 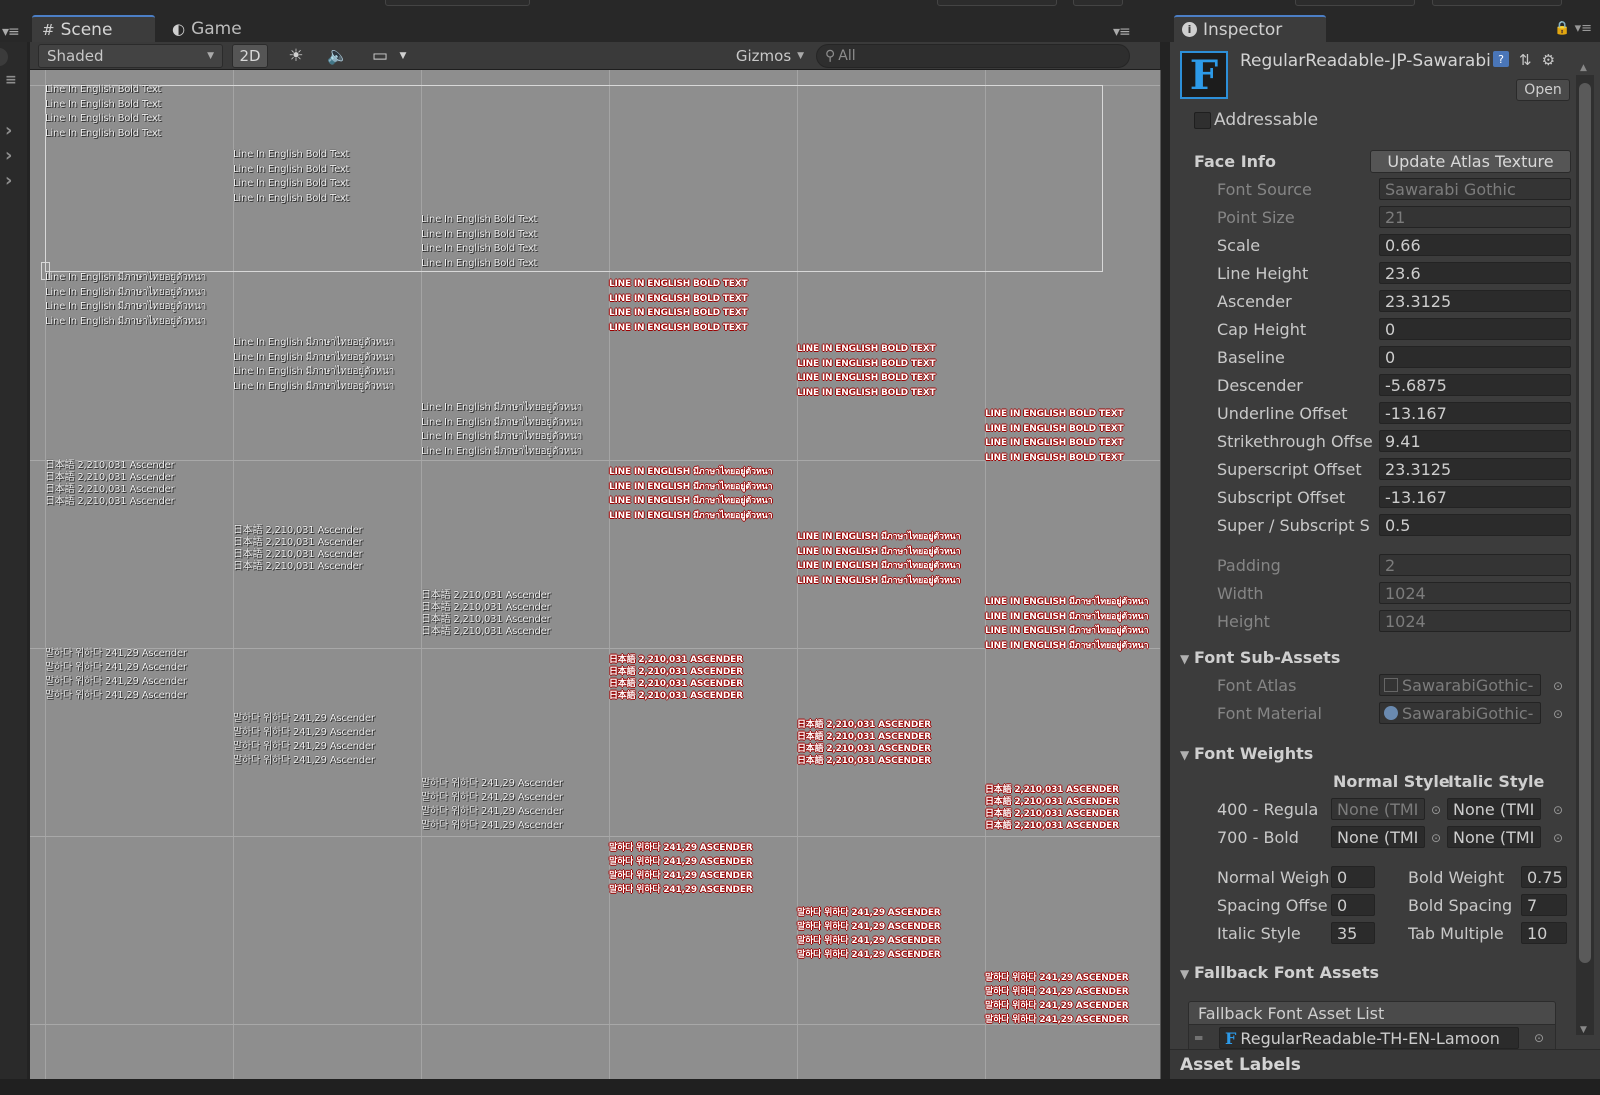 I want to click on italic-style-field: 35, so click(x=1353, y=933).